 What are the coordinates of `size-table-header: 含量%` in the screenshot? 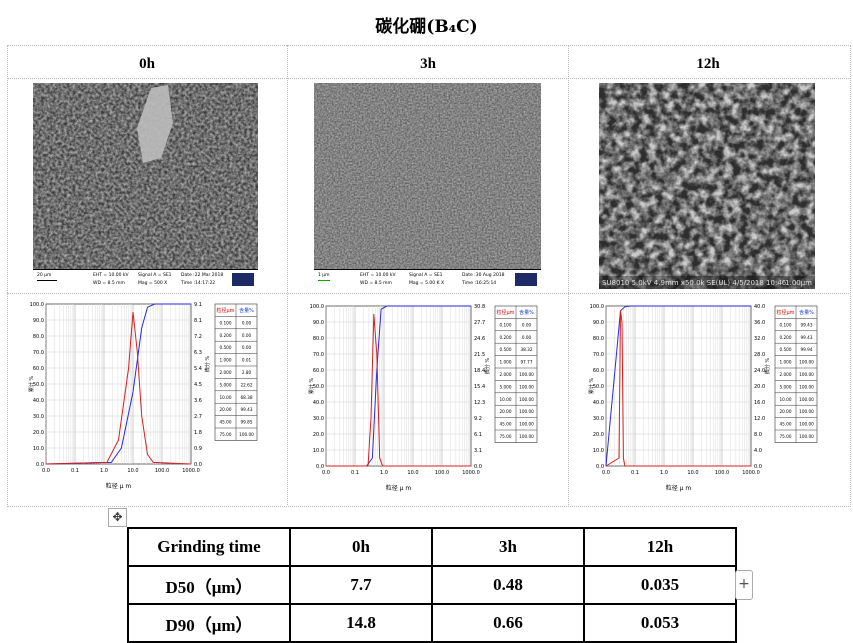 It's located at (526, 312).